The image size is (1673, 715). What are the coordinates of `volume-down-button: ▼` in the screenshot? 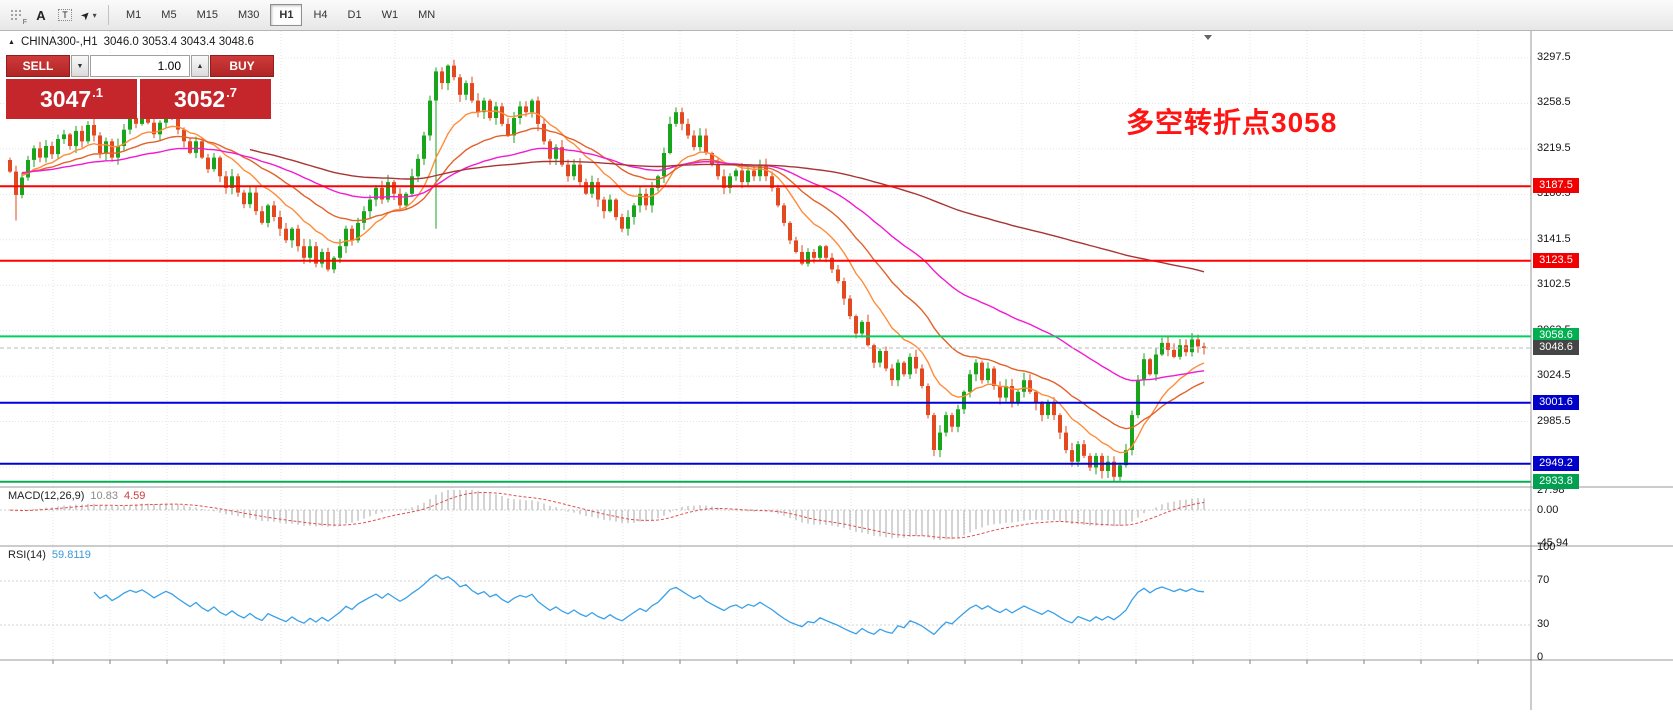 It's located at (80, 66).